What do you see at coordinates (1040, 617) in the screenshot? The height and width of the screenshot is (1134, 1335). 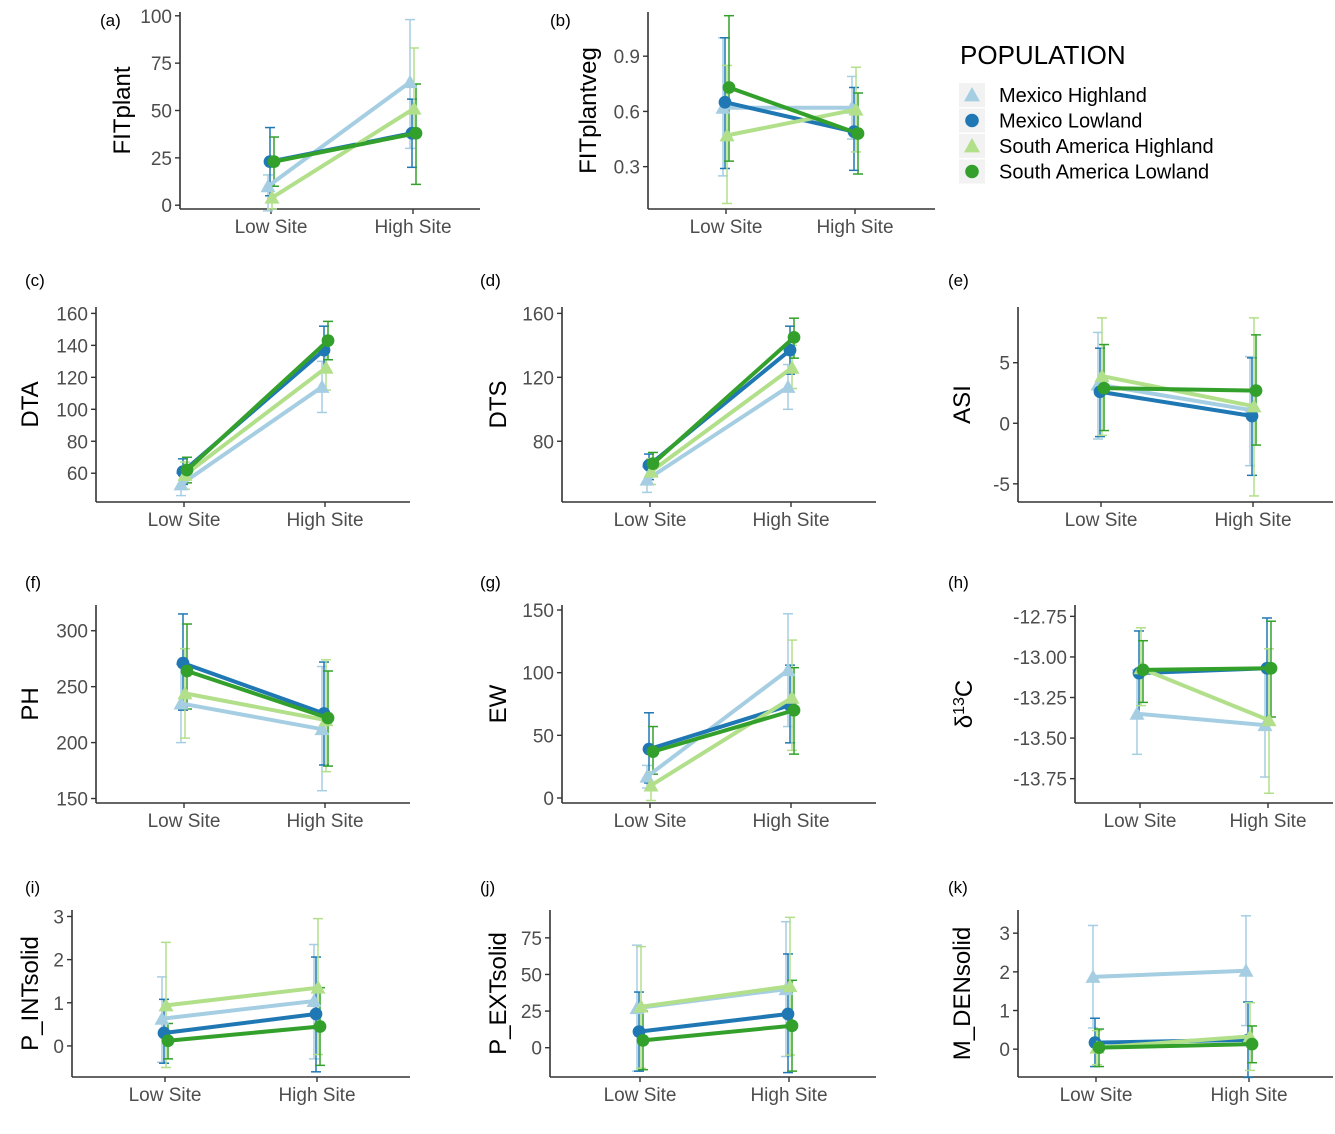 I see `y-tick-label: -12.75` at bounding box center [1040, 617].